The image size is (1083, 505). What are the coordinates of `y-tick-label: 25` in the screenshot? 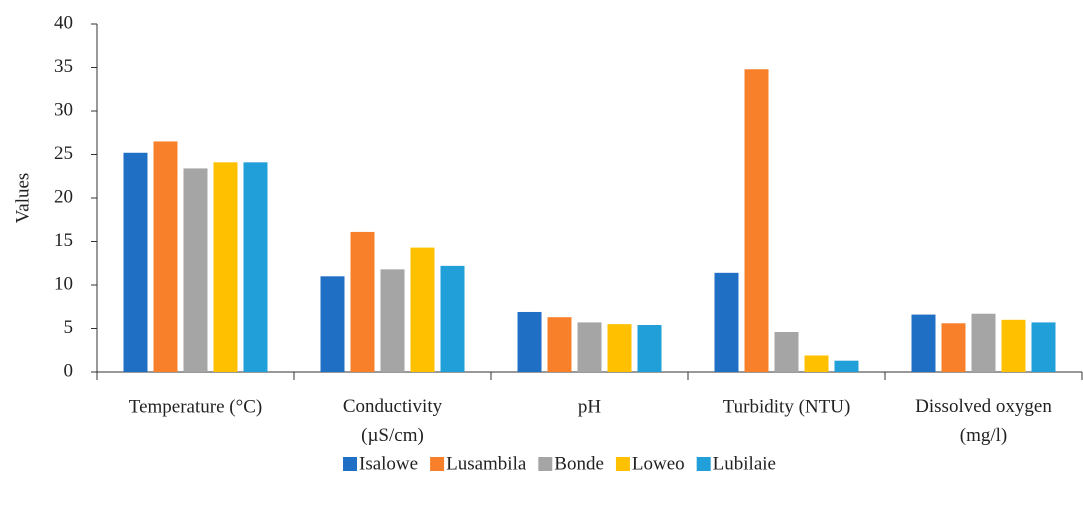 It's located at (63, 153).